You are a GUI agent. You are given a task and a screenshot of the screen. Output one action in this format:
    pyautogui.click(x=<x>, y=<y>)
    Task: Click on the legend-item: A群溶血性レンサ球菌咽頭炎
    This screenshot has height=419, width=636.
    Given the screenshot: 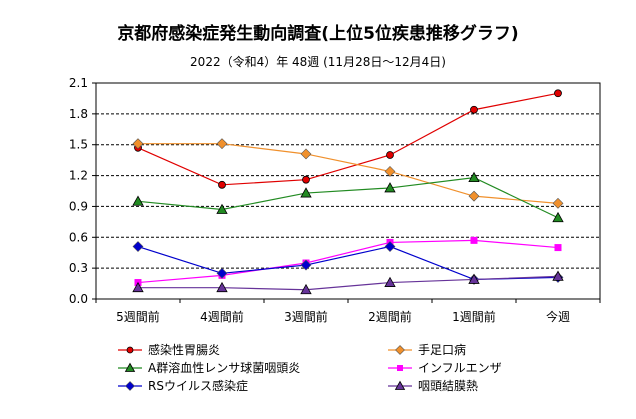 What is the action you would take?
    pyautogui.click(x=209, y=367)
    